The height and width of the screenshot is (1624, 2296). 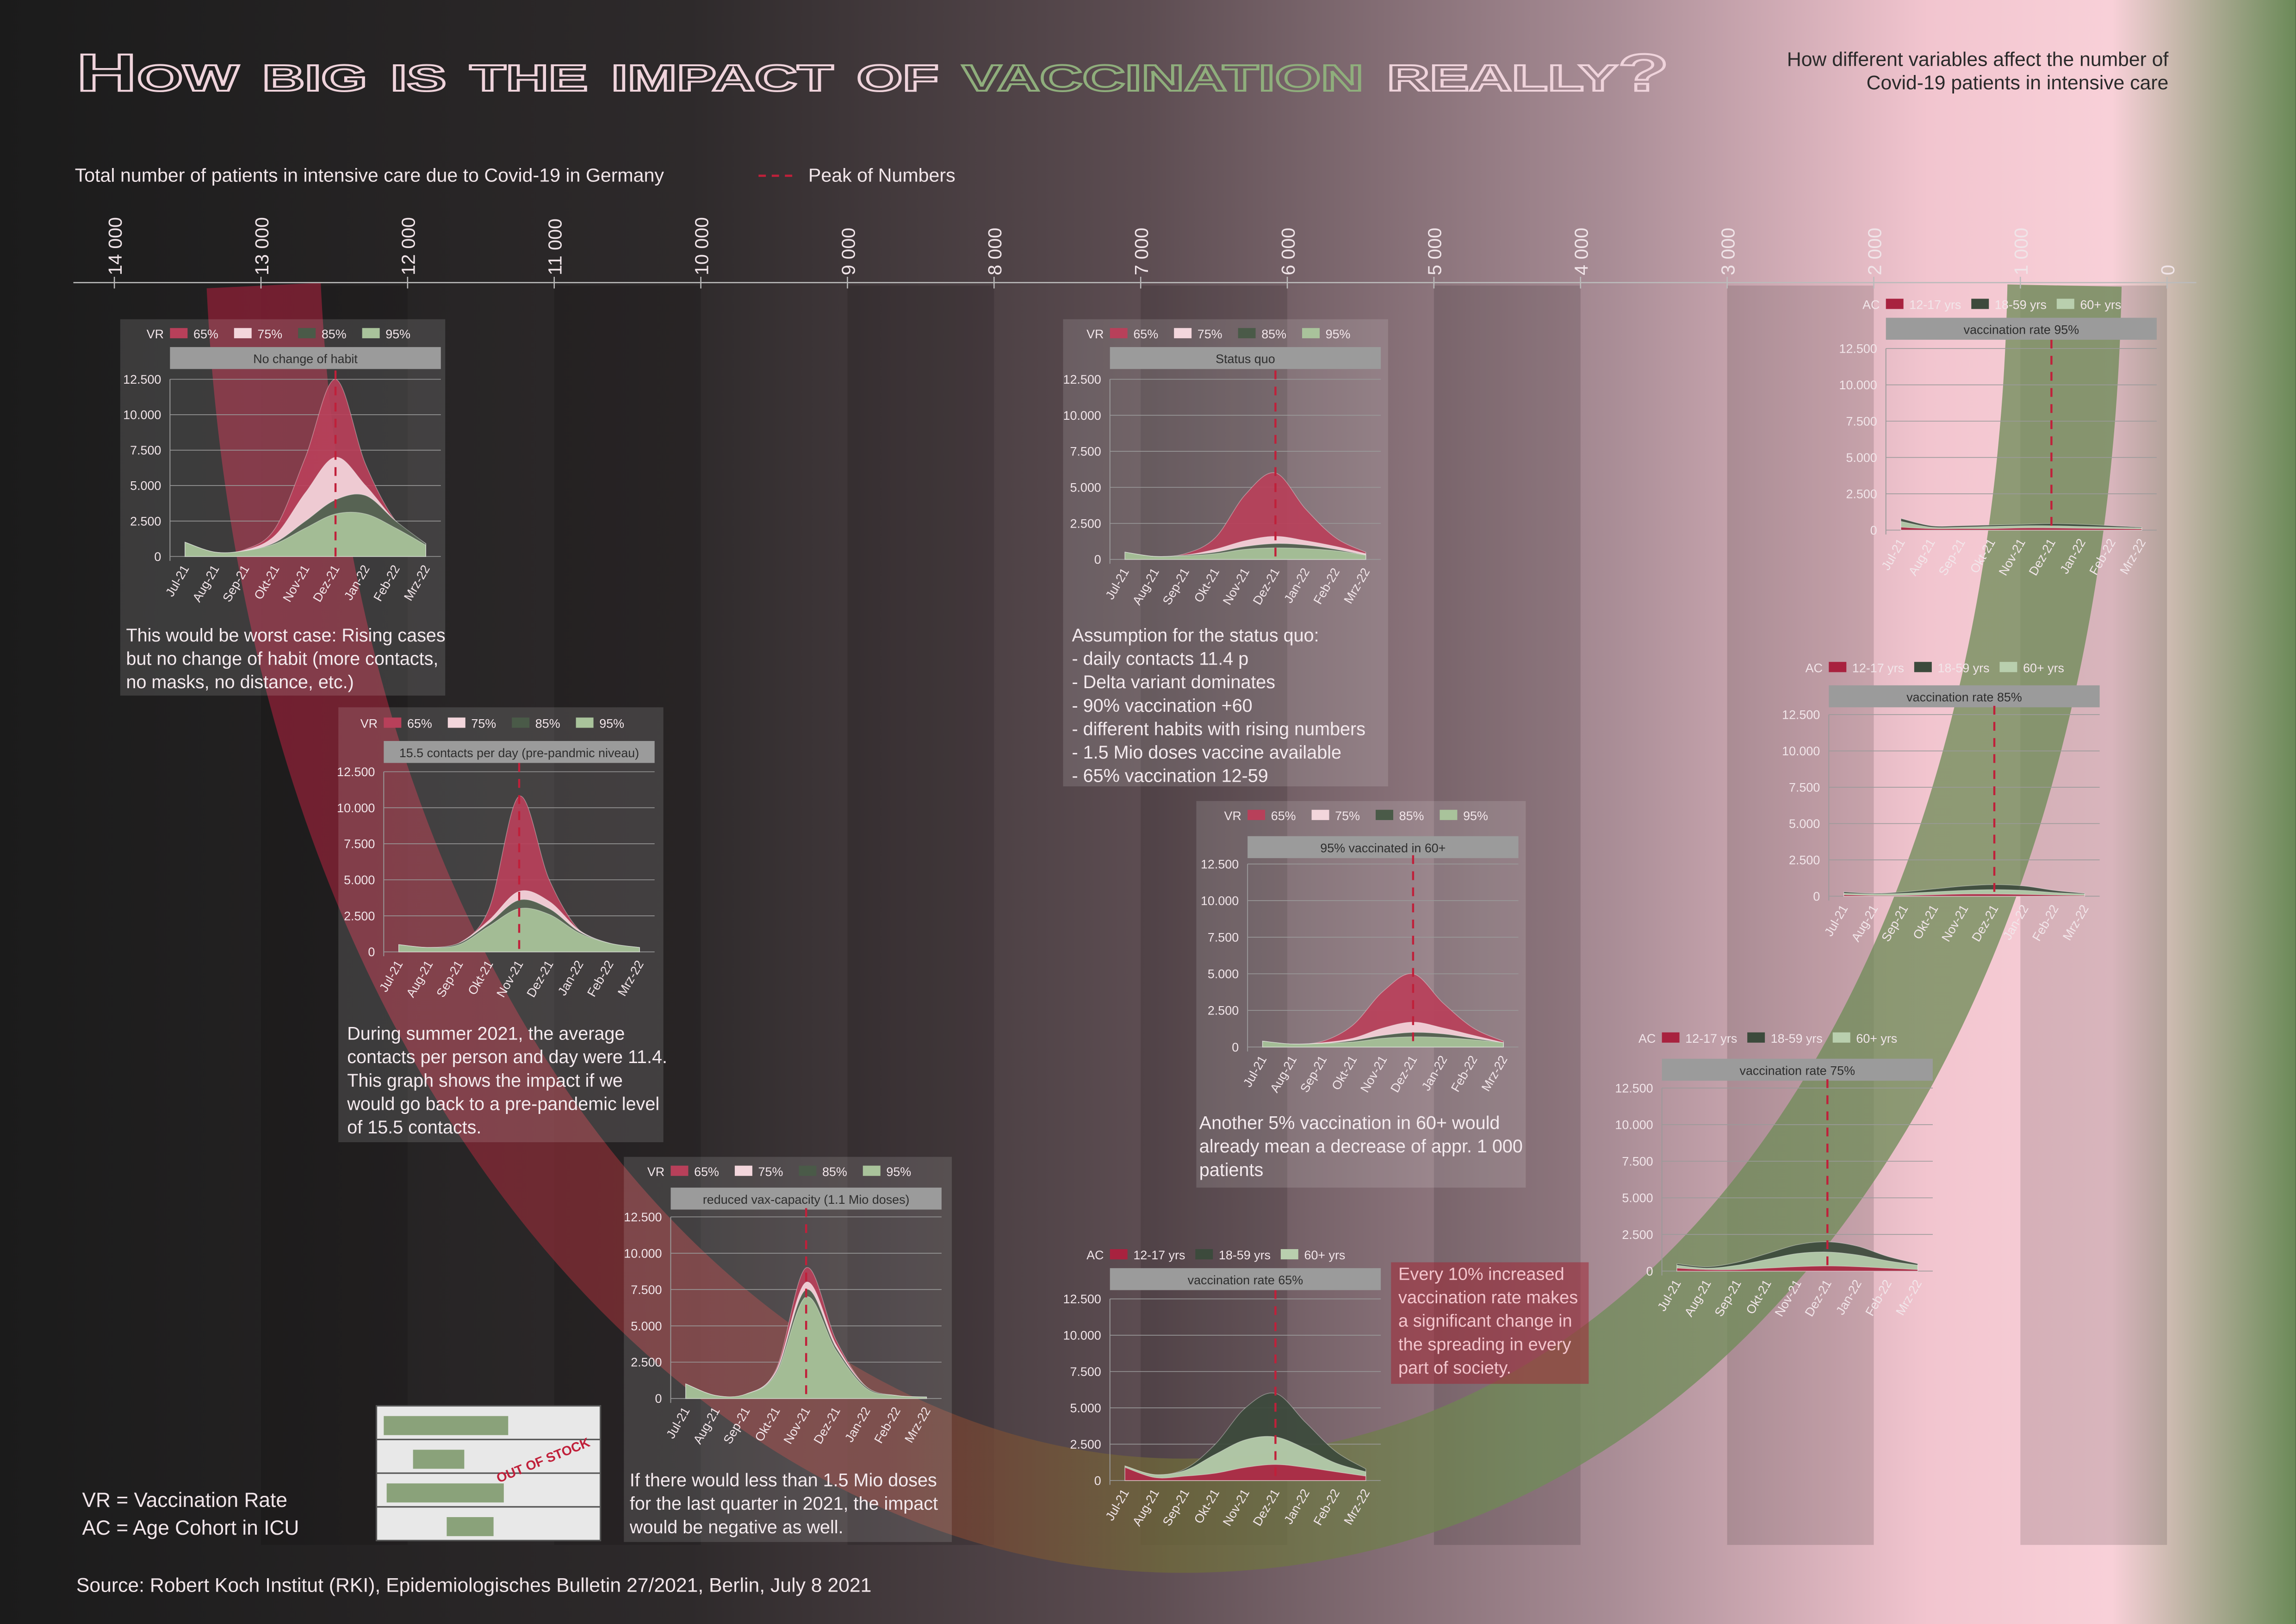 What do you see at coordinates (555, 247) in the screenshot?
I see `x-tick-label: 11 000` at bounding box center [555, 247].